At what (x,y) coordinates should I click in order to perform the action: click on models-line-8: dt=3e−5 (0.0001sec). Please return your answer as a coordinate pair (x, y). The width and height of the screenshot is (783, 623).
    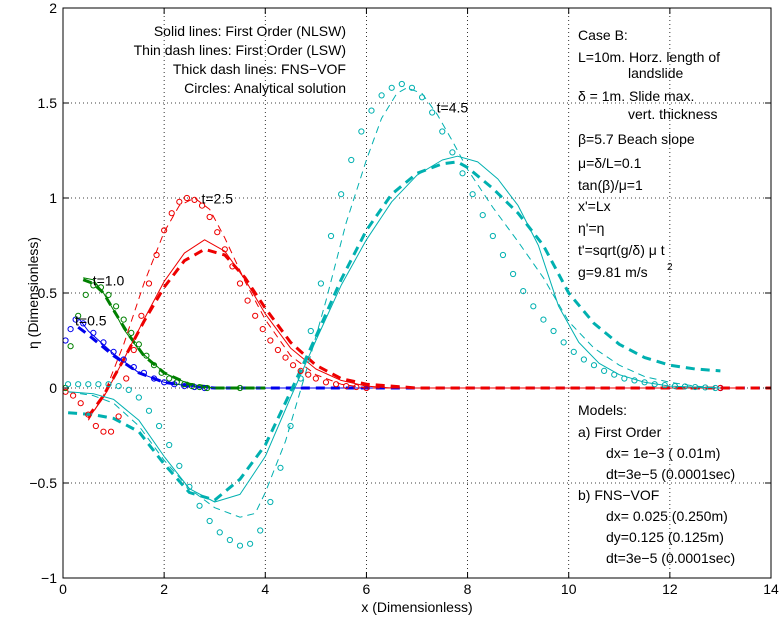
    Looking at the image, I should click on (670, 558).